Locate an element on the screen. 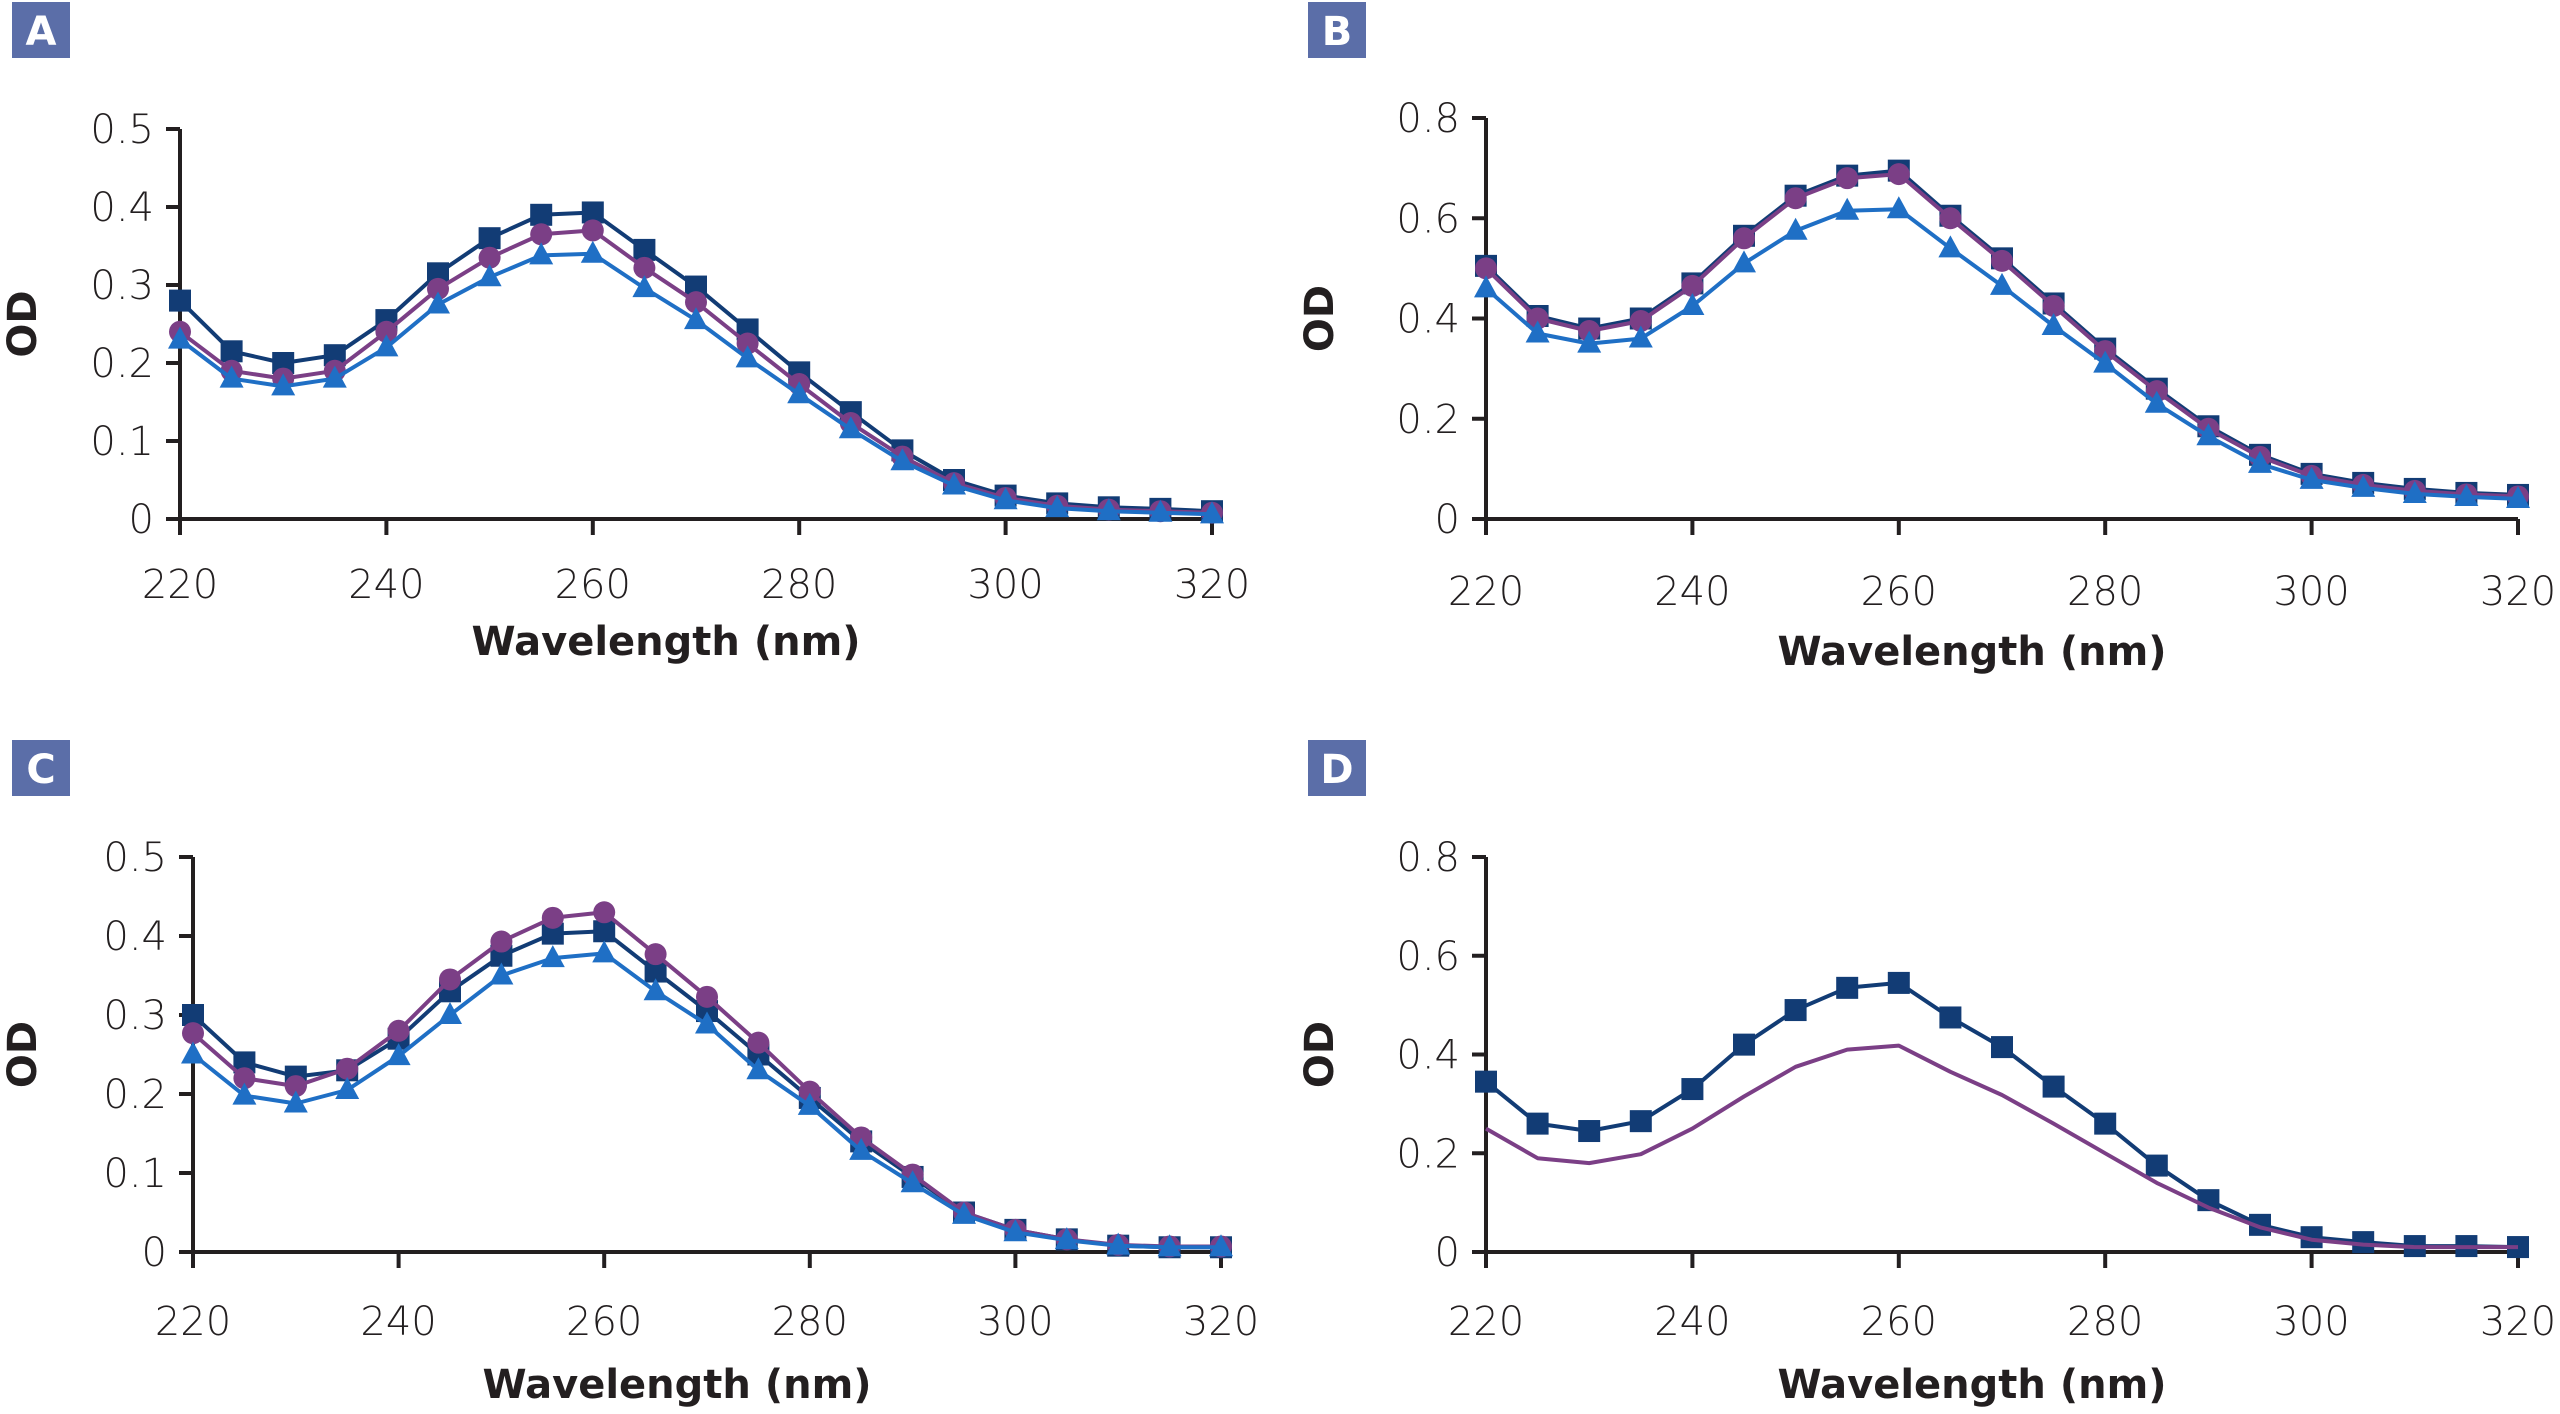 The image size is (2560, 1414). series-line is located at coordinates (2001, 1146).